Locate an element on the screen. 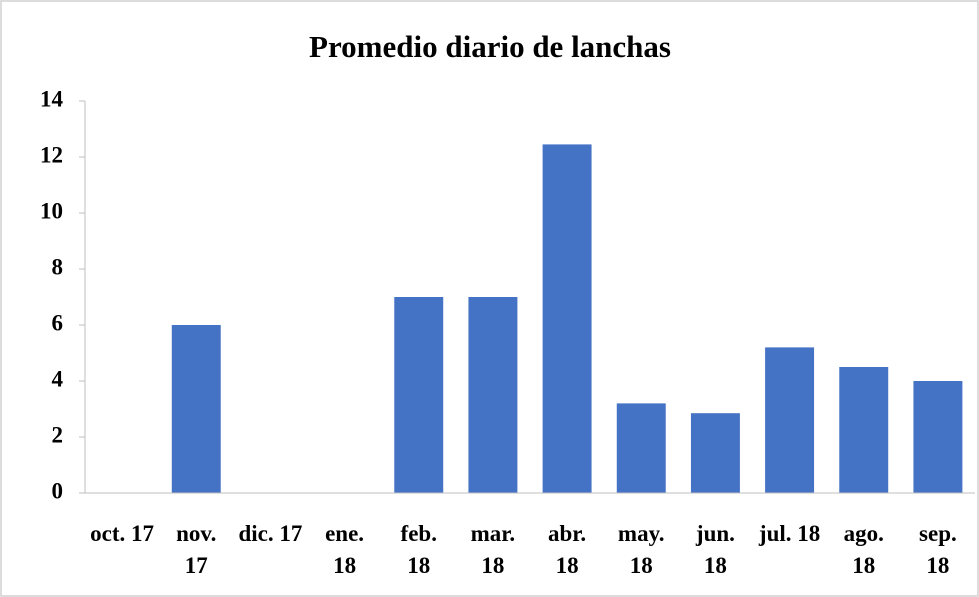  x-tick-label: ago. 18 is located at coordinates (863, 549).